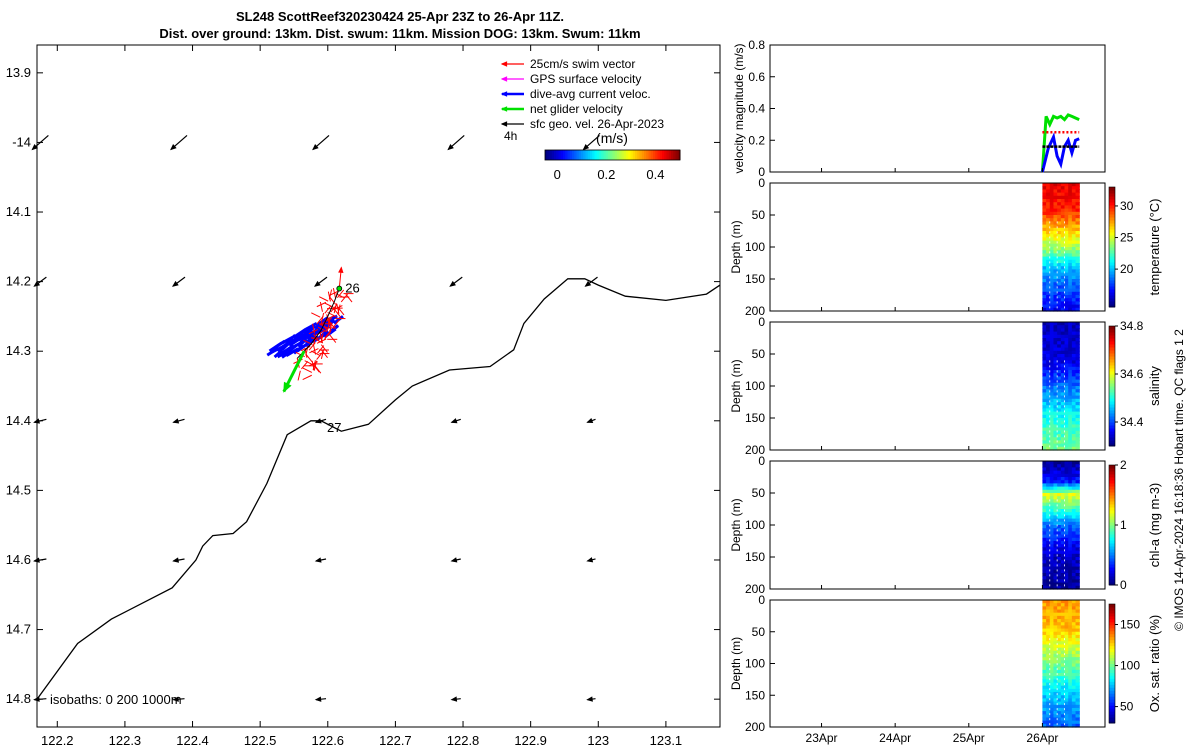 The height and width of the screenshot is (750, 1200). I want to click on geo-velocity-arrowhead, so click(318, 560).